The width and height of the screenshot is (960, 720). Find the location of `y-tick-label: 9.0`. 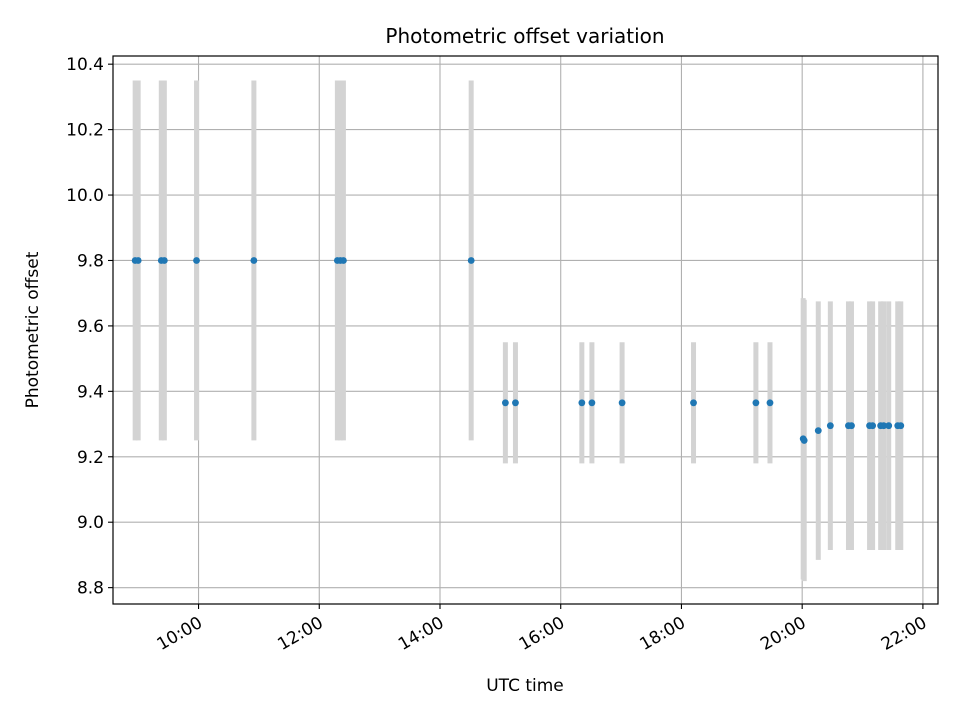

y-tick-label: 9.0 is located at coordinates (90, 523).